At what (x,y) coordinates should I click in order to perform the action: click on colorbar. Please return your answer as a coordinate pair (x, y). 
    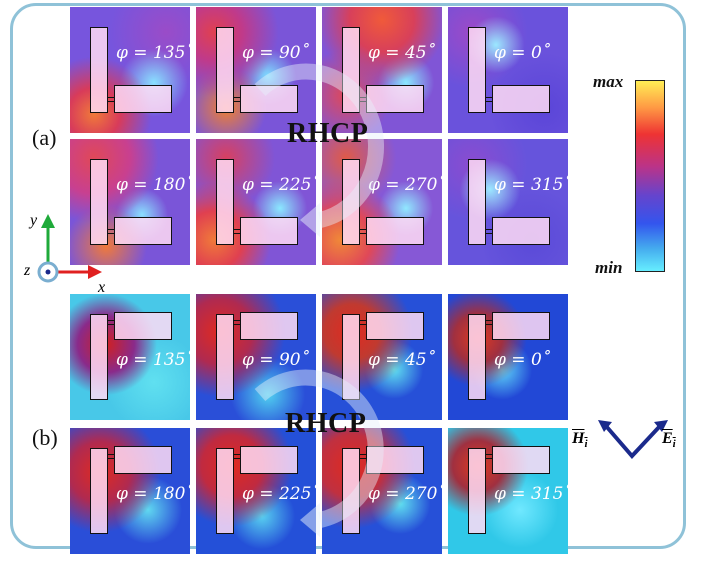
    Looking at the image, I should click on (650, 176).